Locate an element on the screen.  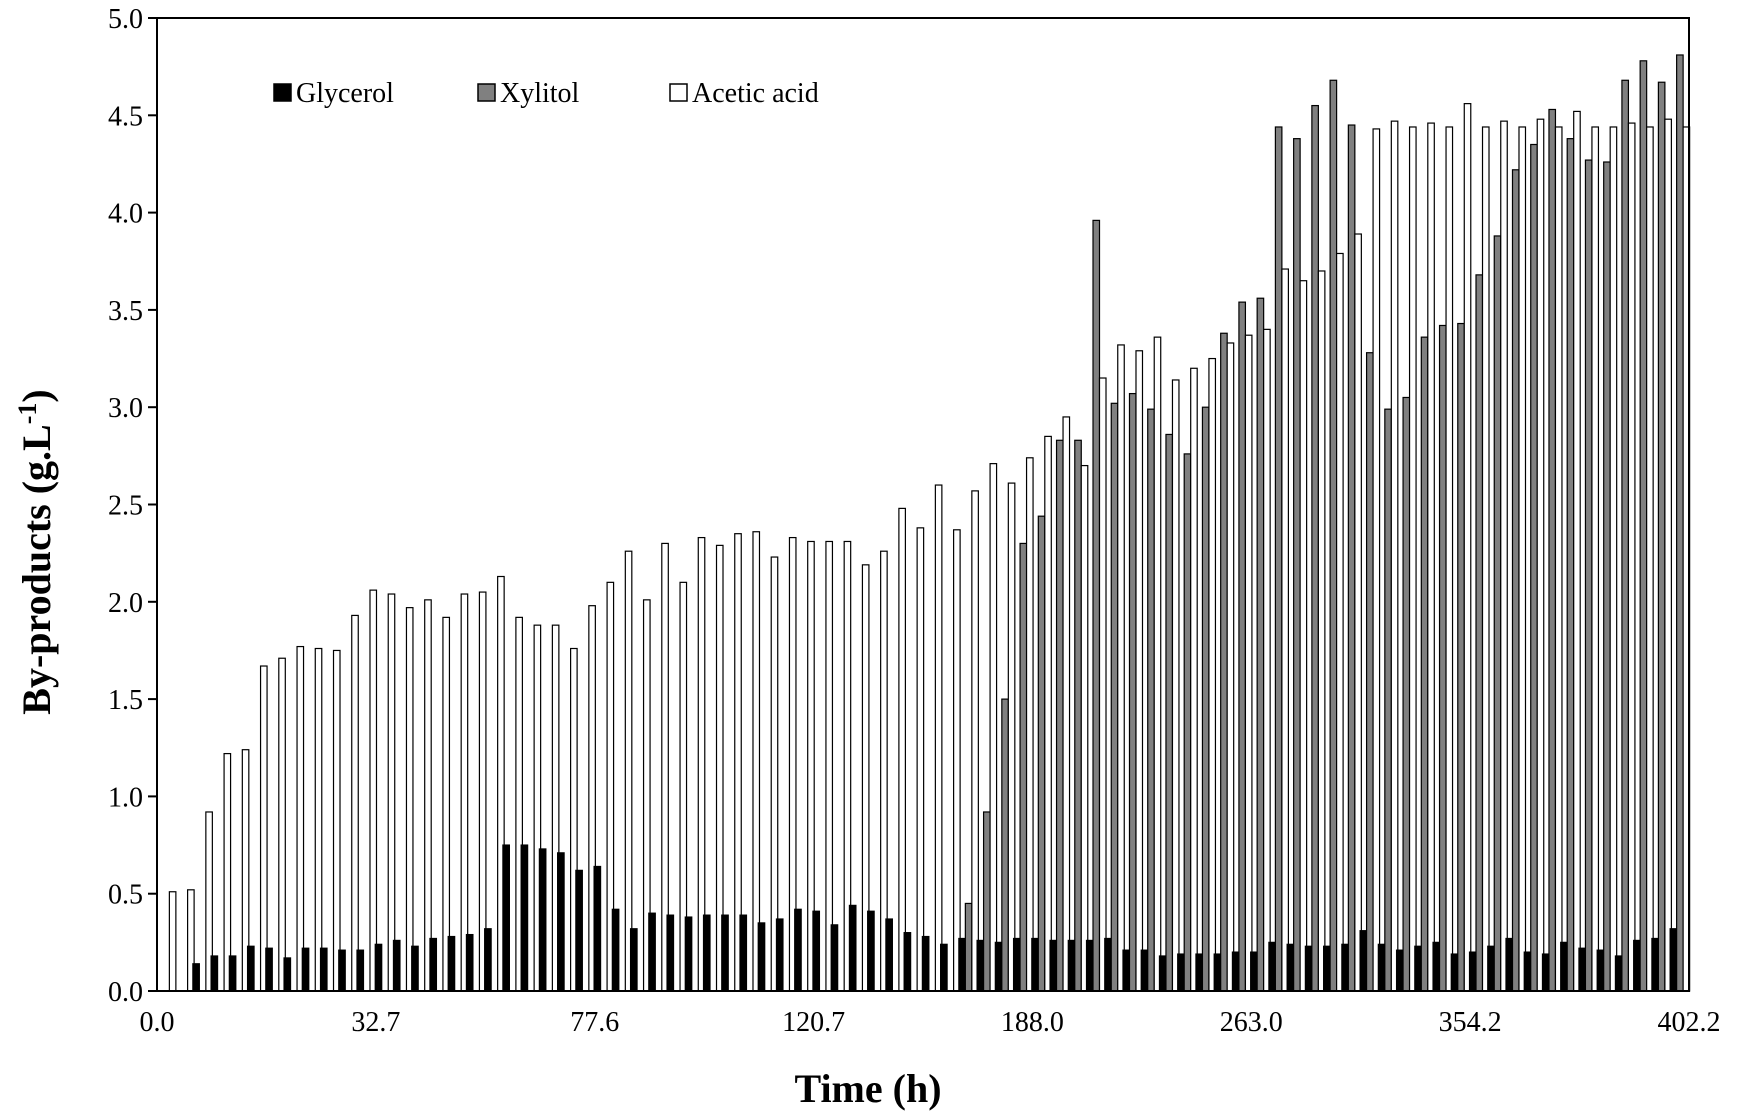
legend-swatch-acetic-acid is located at coordinates (678, 92).